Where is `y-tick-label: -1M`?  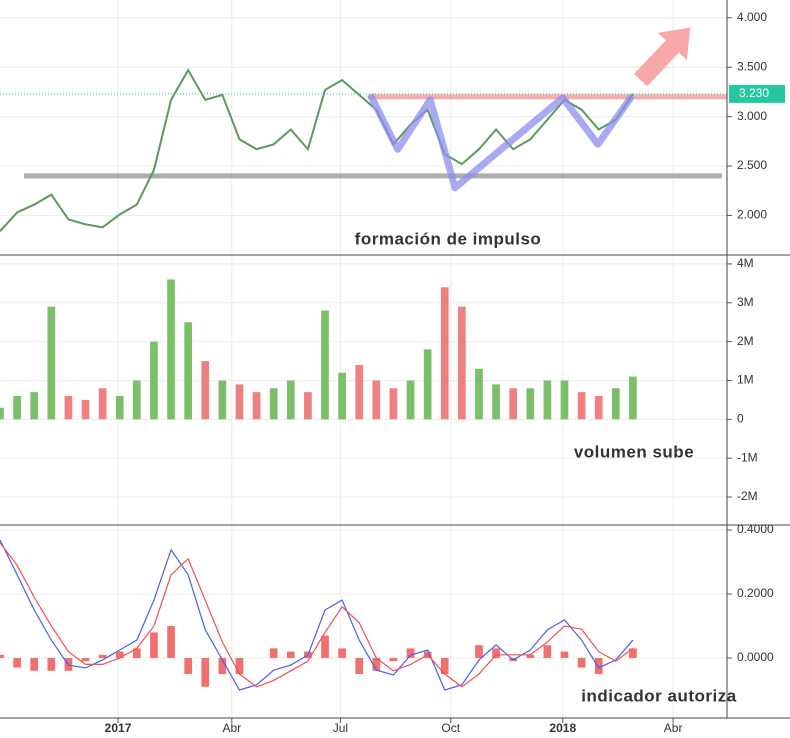
y-tick-label: -1M is located at coordinates (747, 457).